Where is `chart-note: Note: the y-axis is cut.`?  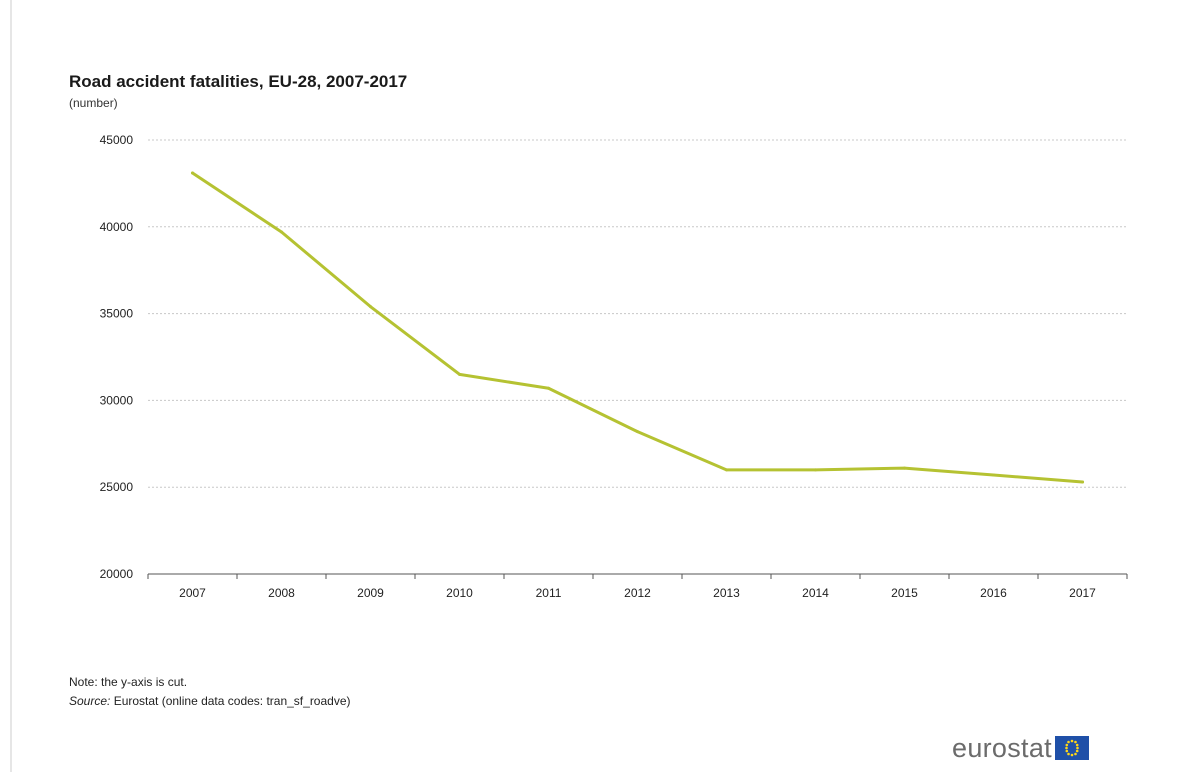
chart-note: Note: the y-axis is cut. is located at coordinates (128, 682).